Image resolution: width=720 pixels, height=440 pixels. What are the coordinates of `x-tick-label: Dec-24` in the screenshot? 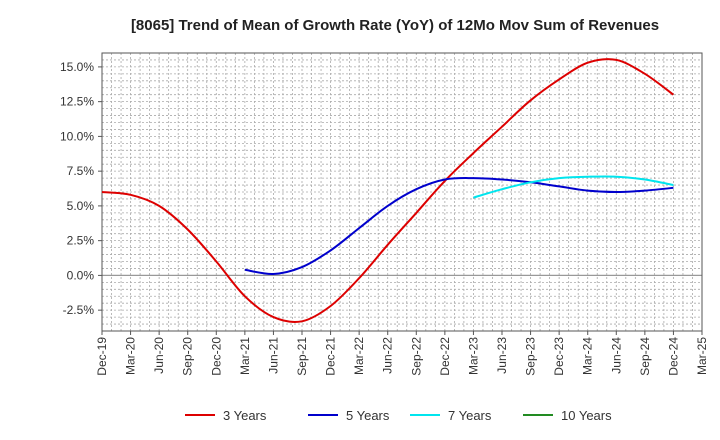 It's located at (673, 356).